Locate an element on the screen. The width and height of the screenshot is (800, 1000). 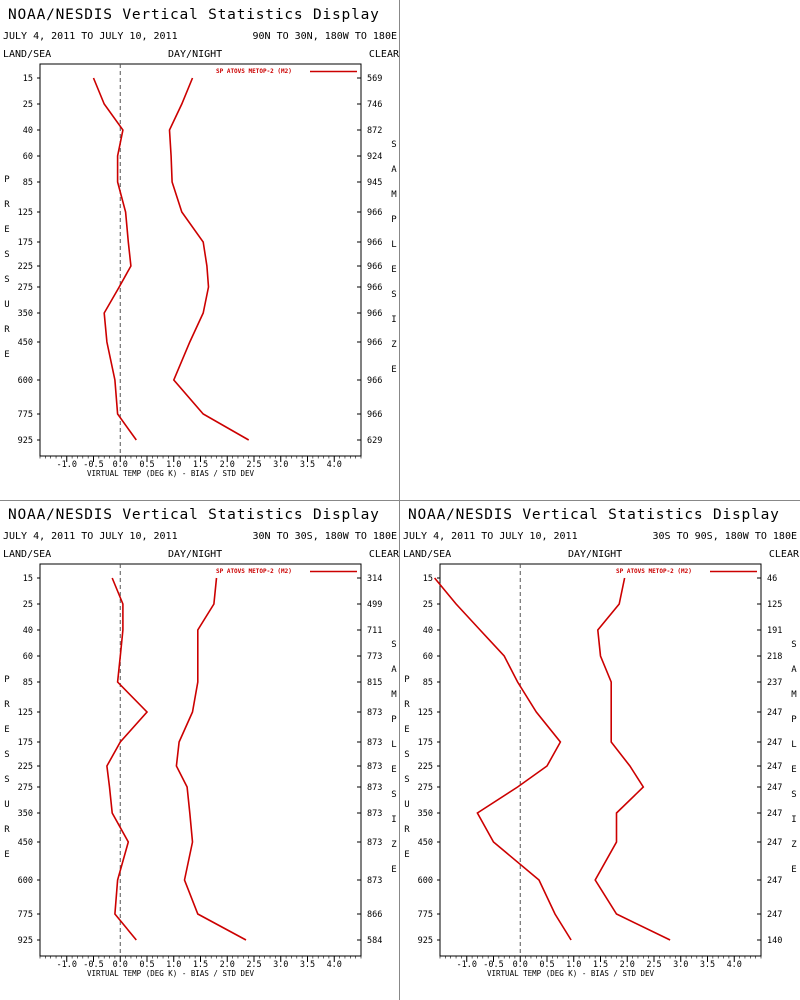
sample-size-label: 125 is located at coordinates (774, 605).